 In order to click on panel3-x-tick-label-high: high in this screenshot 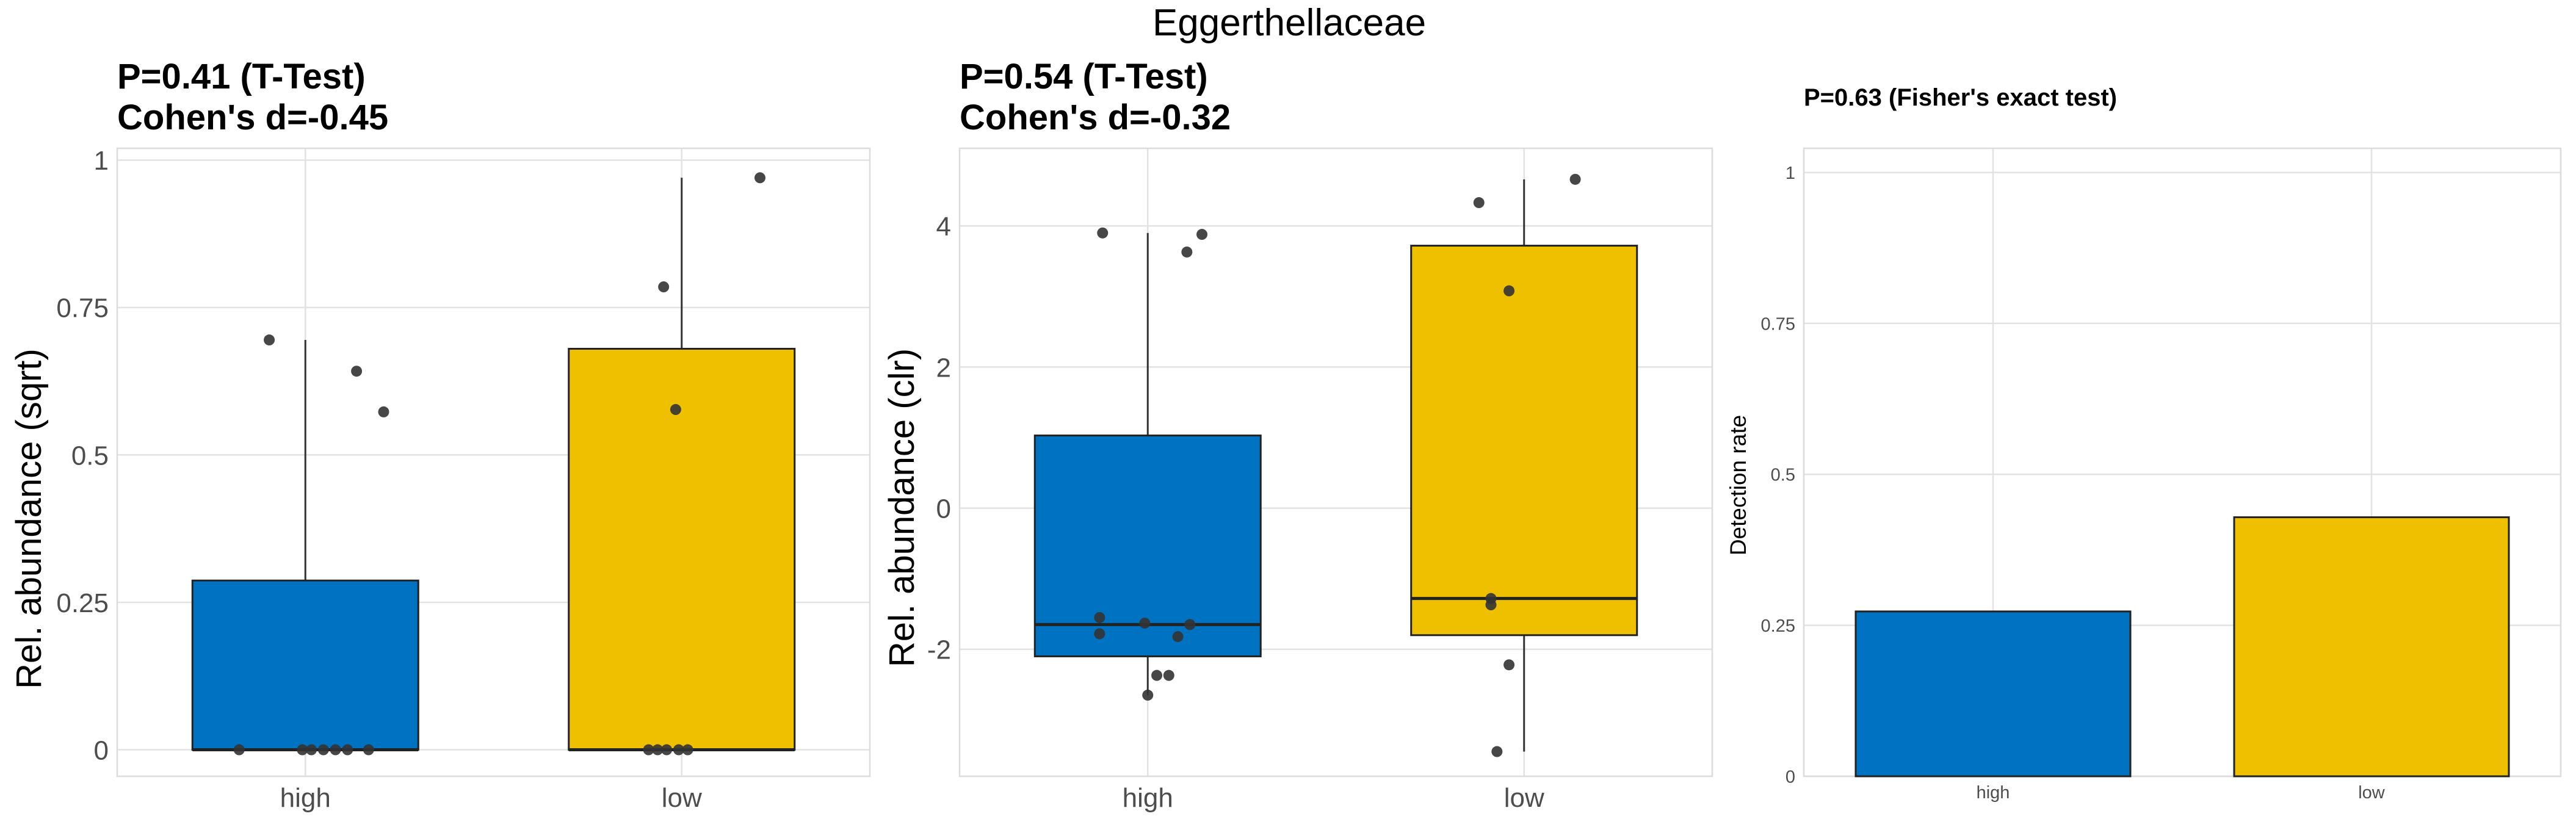, I will do `click(1993, 793)`.